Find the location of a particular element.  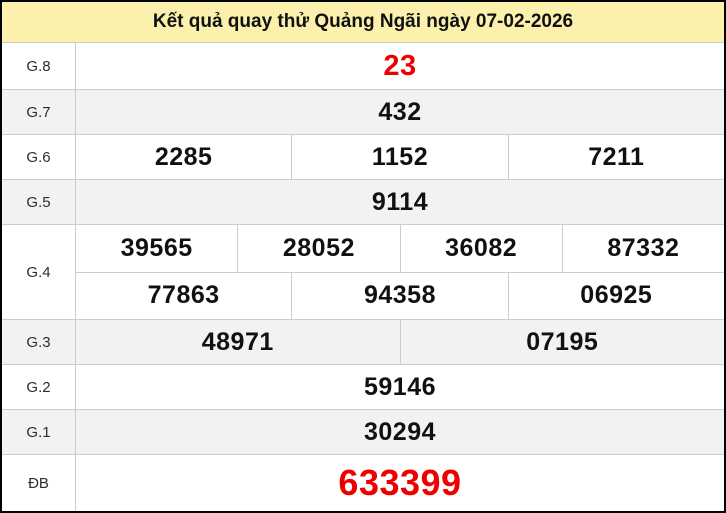

prize-row-g5: G.5 9114 is located at coordinates (363, 202).